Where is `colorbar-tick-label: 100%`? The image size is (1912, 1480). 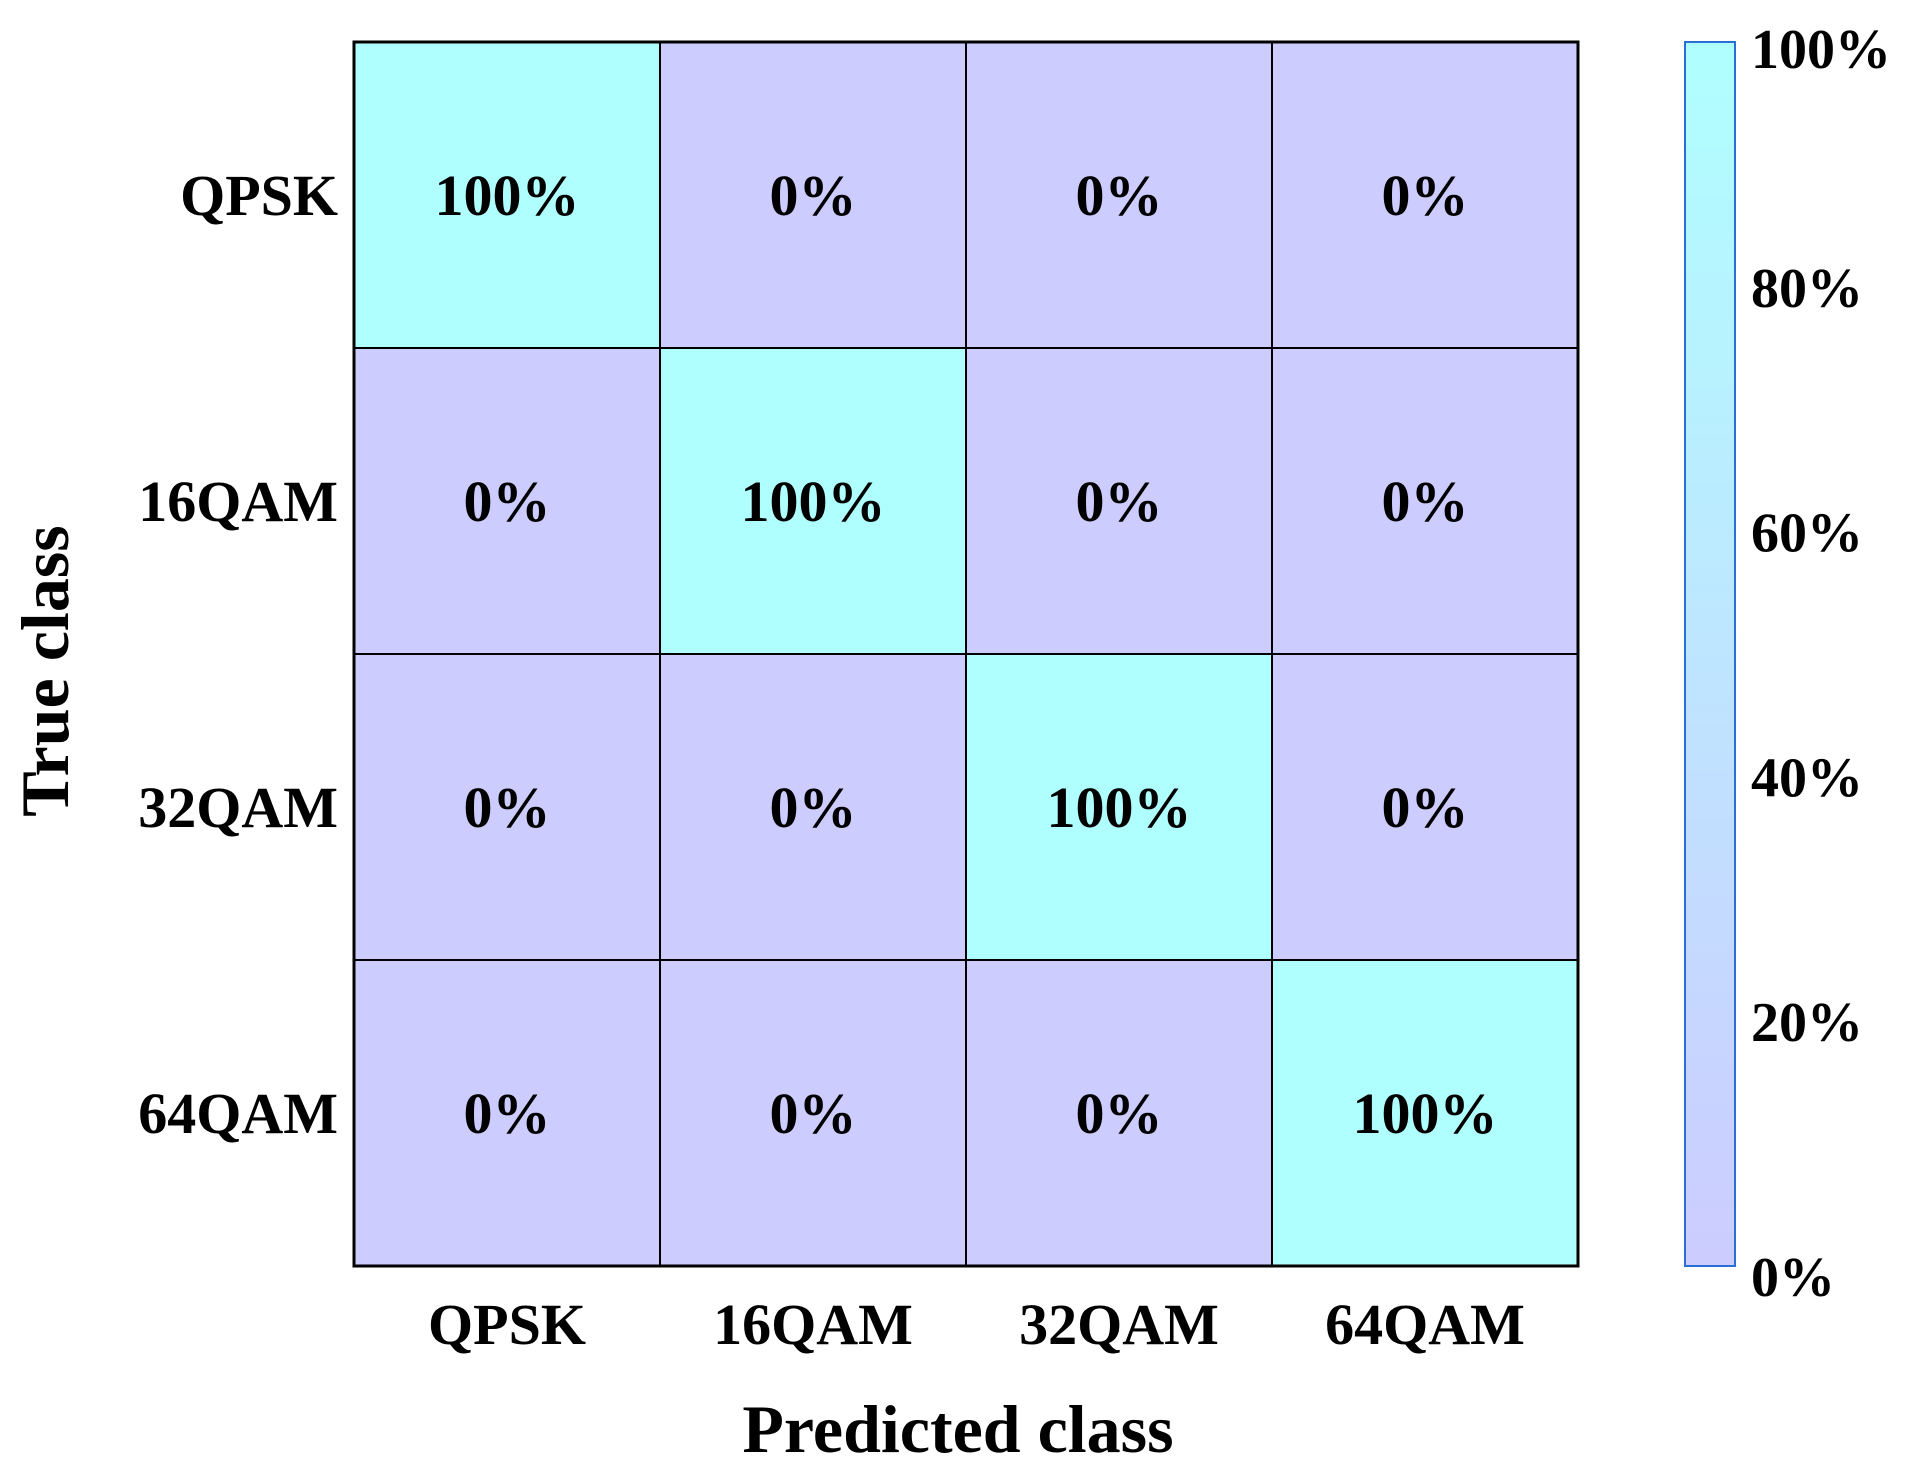
colorbar-tick-label: 100% is located at coordinates (1821, 50).